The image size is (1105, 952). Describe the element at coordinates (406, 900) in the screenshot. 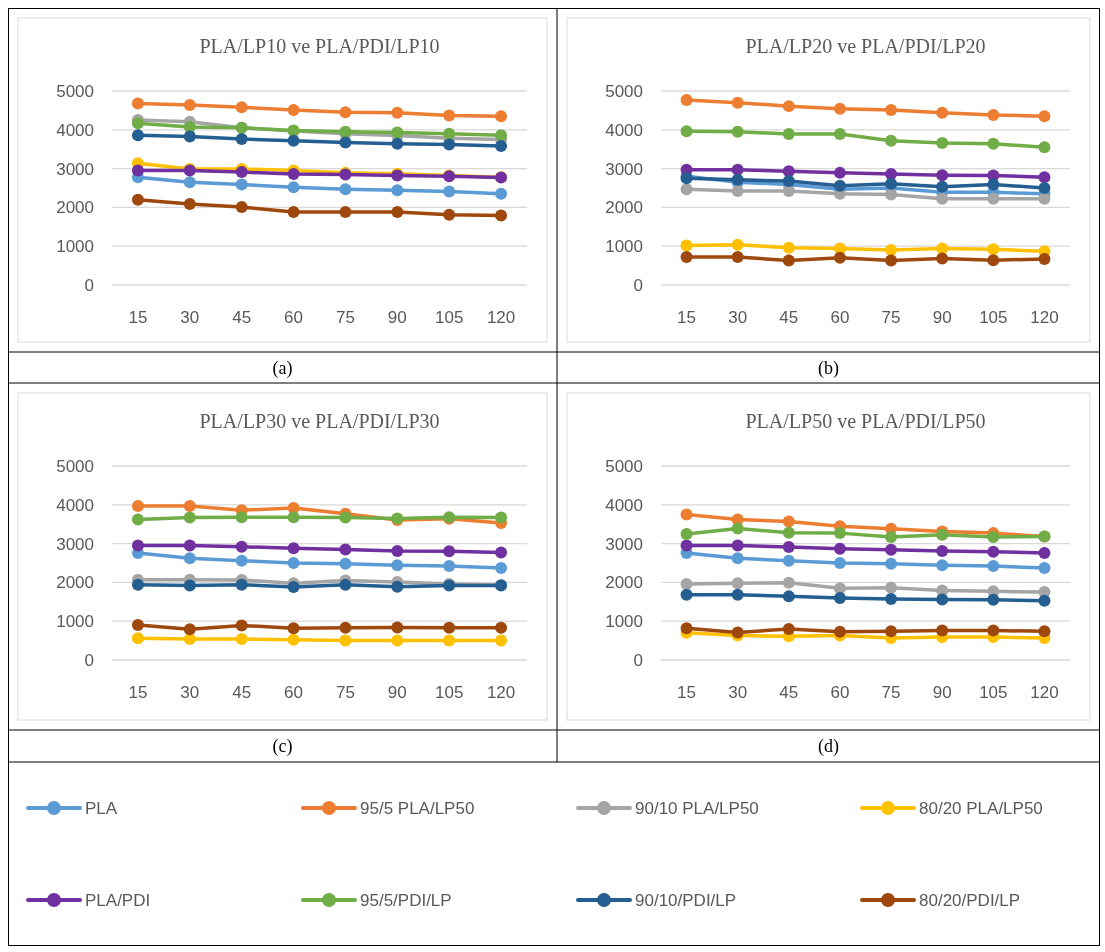

I see `legend-label: 95/5/PDI/LP` at that location.